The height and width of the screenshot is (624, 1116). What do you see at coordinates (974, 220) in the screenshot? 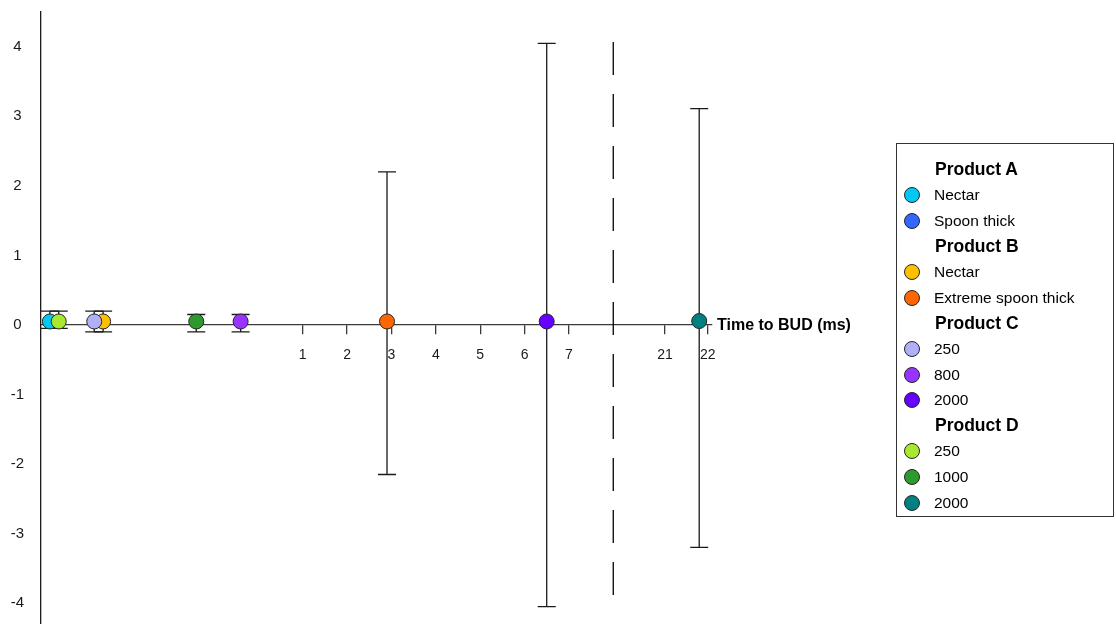
I see `legend-label: Spoon thick` at bounding box center [974, 220].